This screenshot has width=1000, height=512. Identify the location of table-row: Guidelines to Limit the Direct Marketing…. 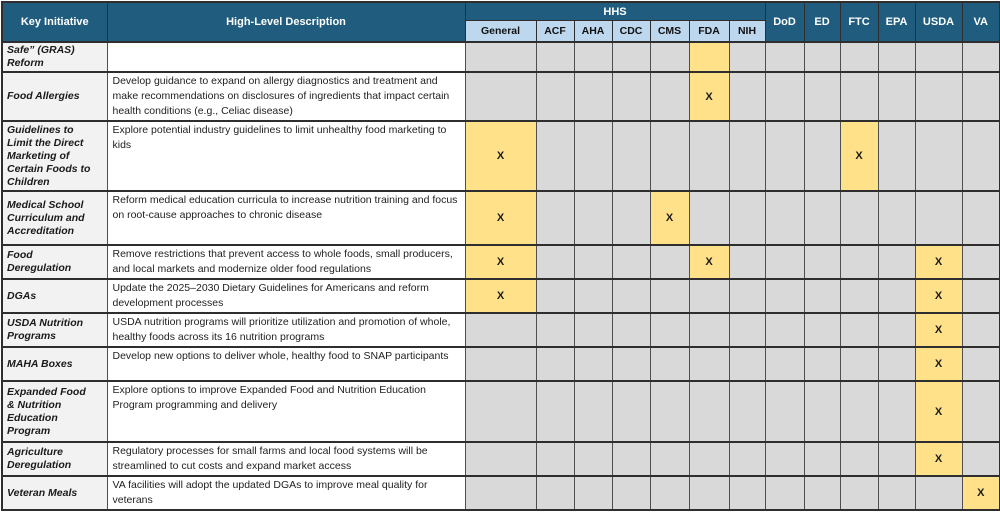
(500, 156).